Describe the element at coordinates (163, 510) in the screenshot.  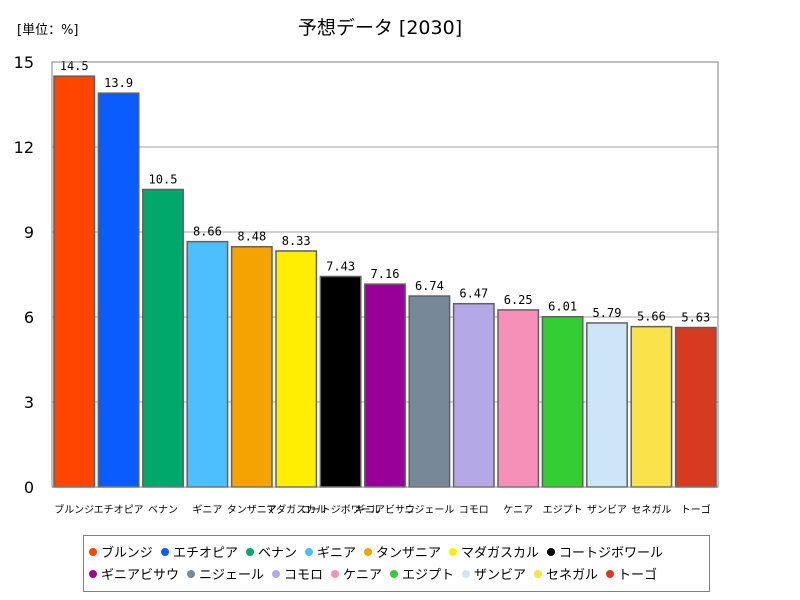
I see `x-tick-label: ベナン` at that location.